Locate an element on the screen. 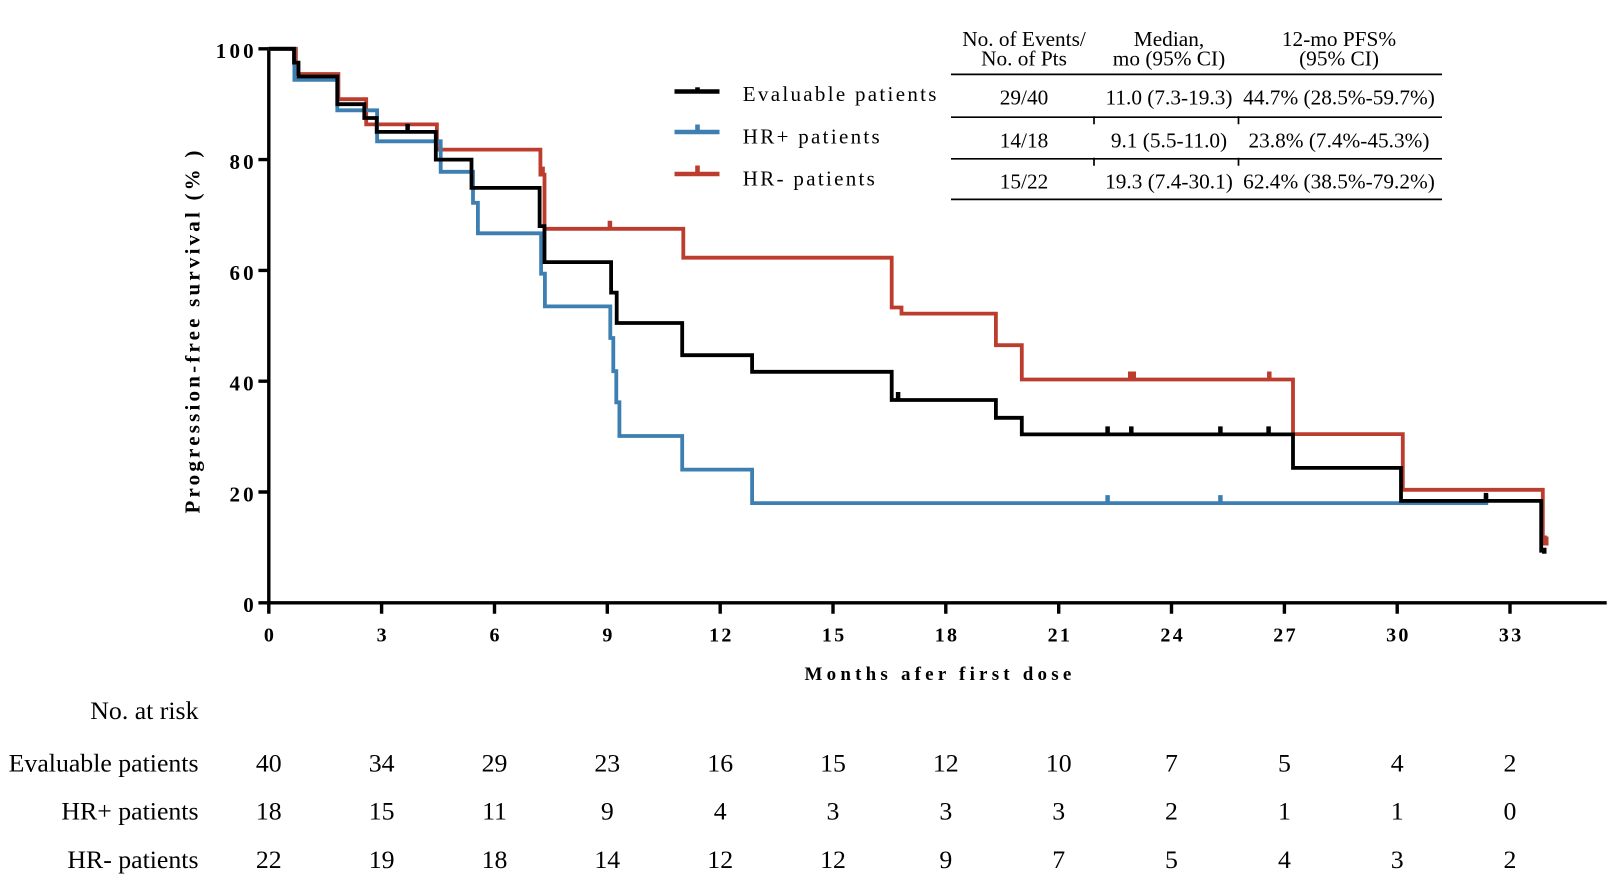 This screenshot has height=888, width=1618. svg-text: (95% CI) is located at coordinates (1339, 59).